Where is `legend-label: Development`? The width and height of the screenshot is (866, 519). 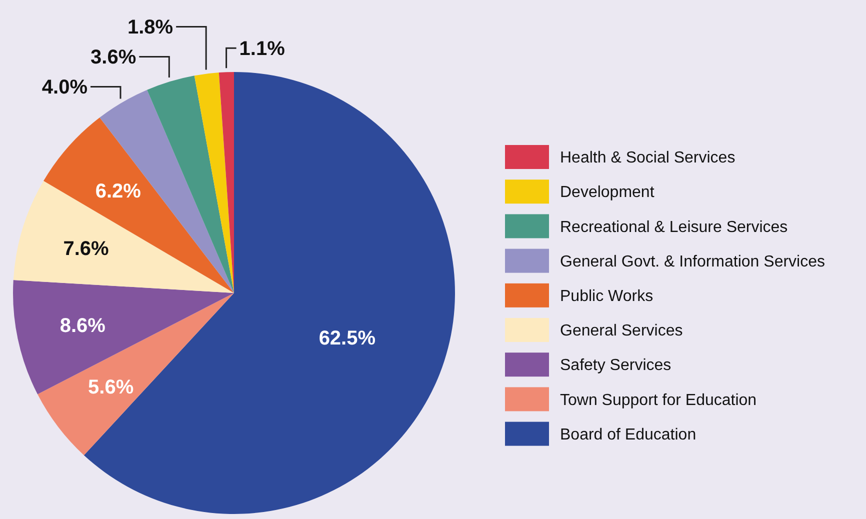 legend-label: Development is located at coordinates (607, 193).